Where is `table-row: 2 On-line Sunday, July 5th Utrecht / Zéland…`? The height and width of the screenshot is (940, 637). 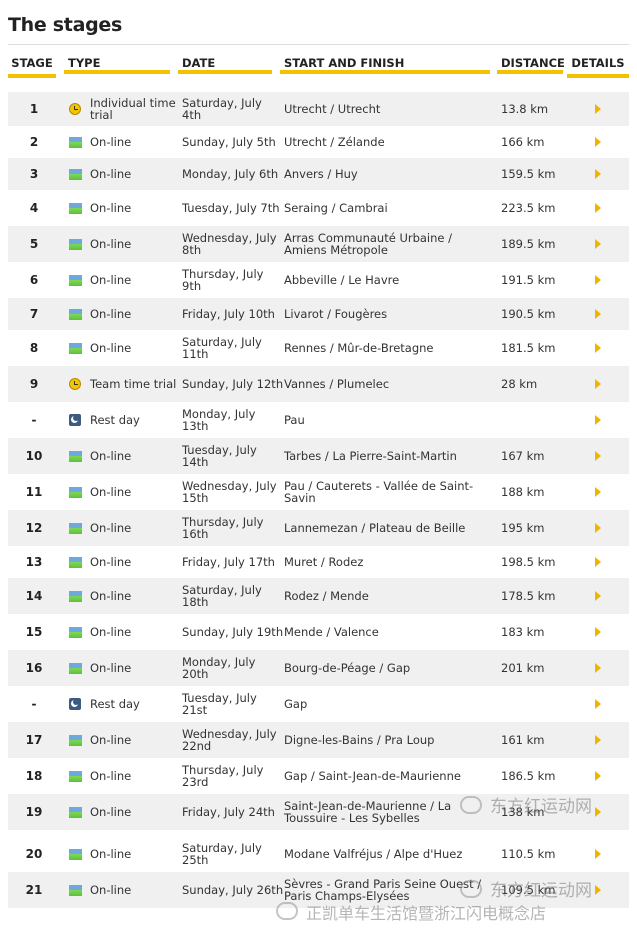
table-row: 2 On-line Sunday, July 5th Utrecht / Zéland… is located at coordinates (318, 142).